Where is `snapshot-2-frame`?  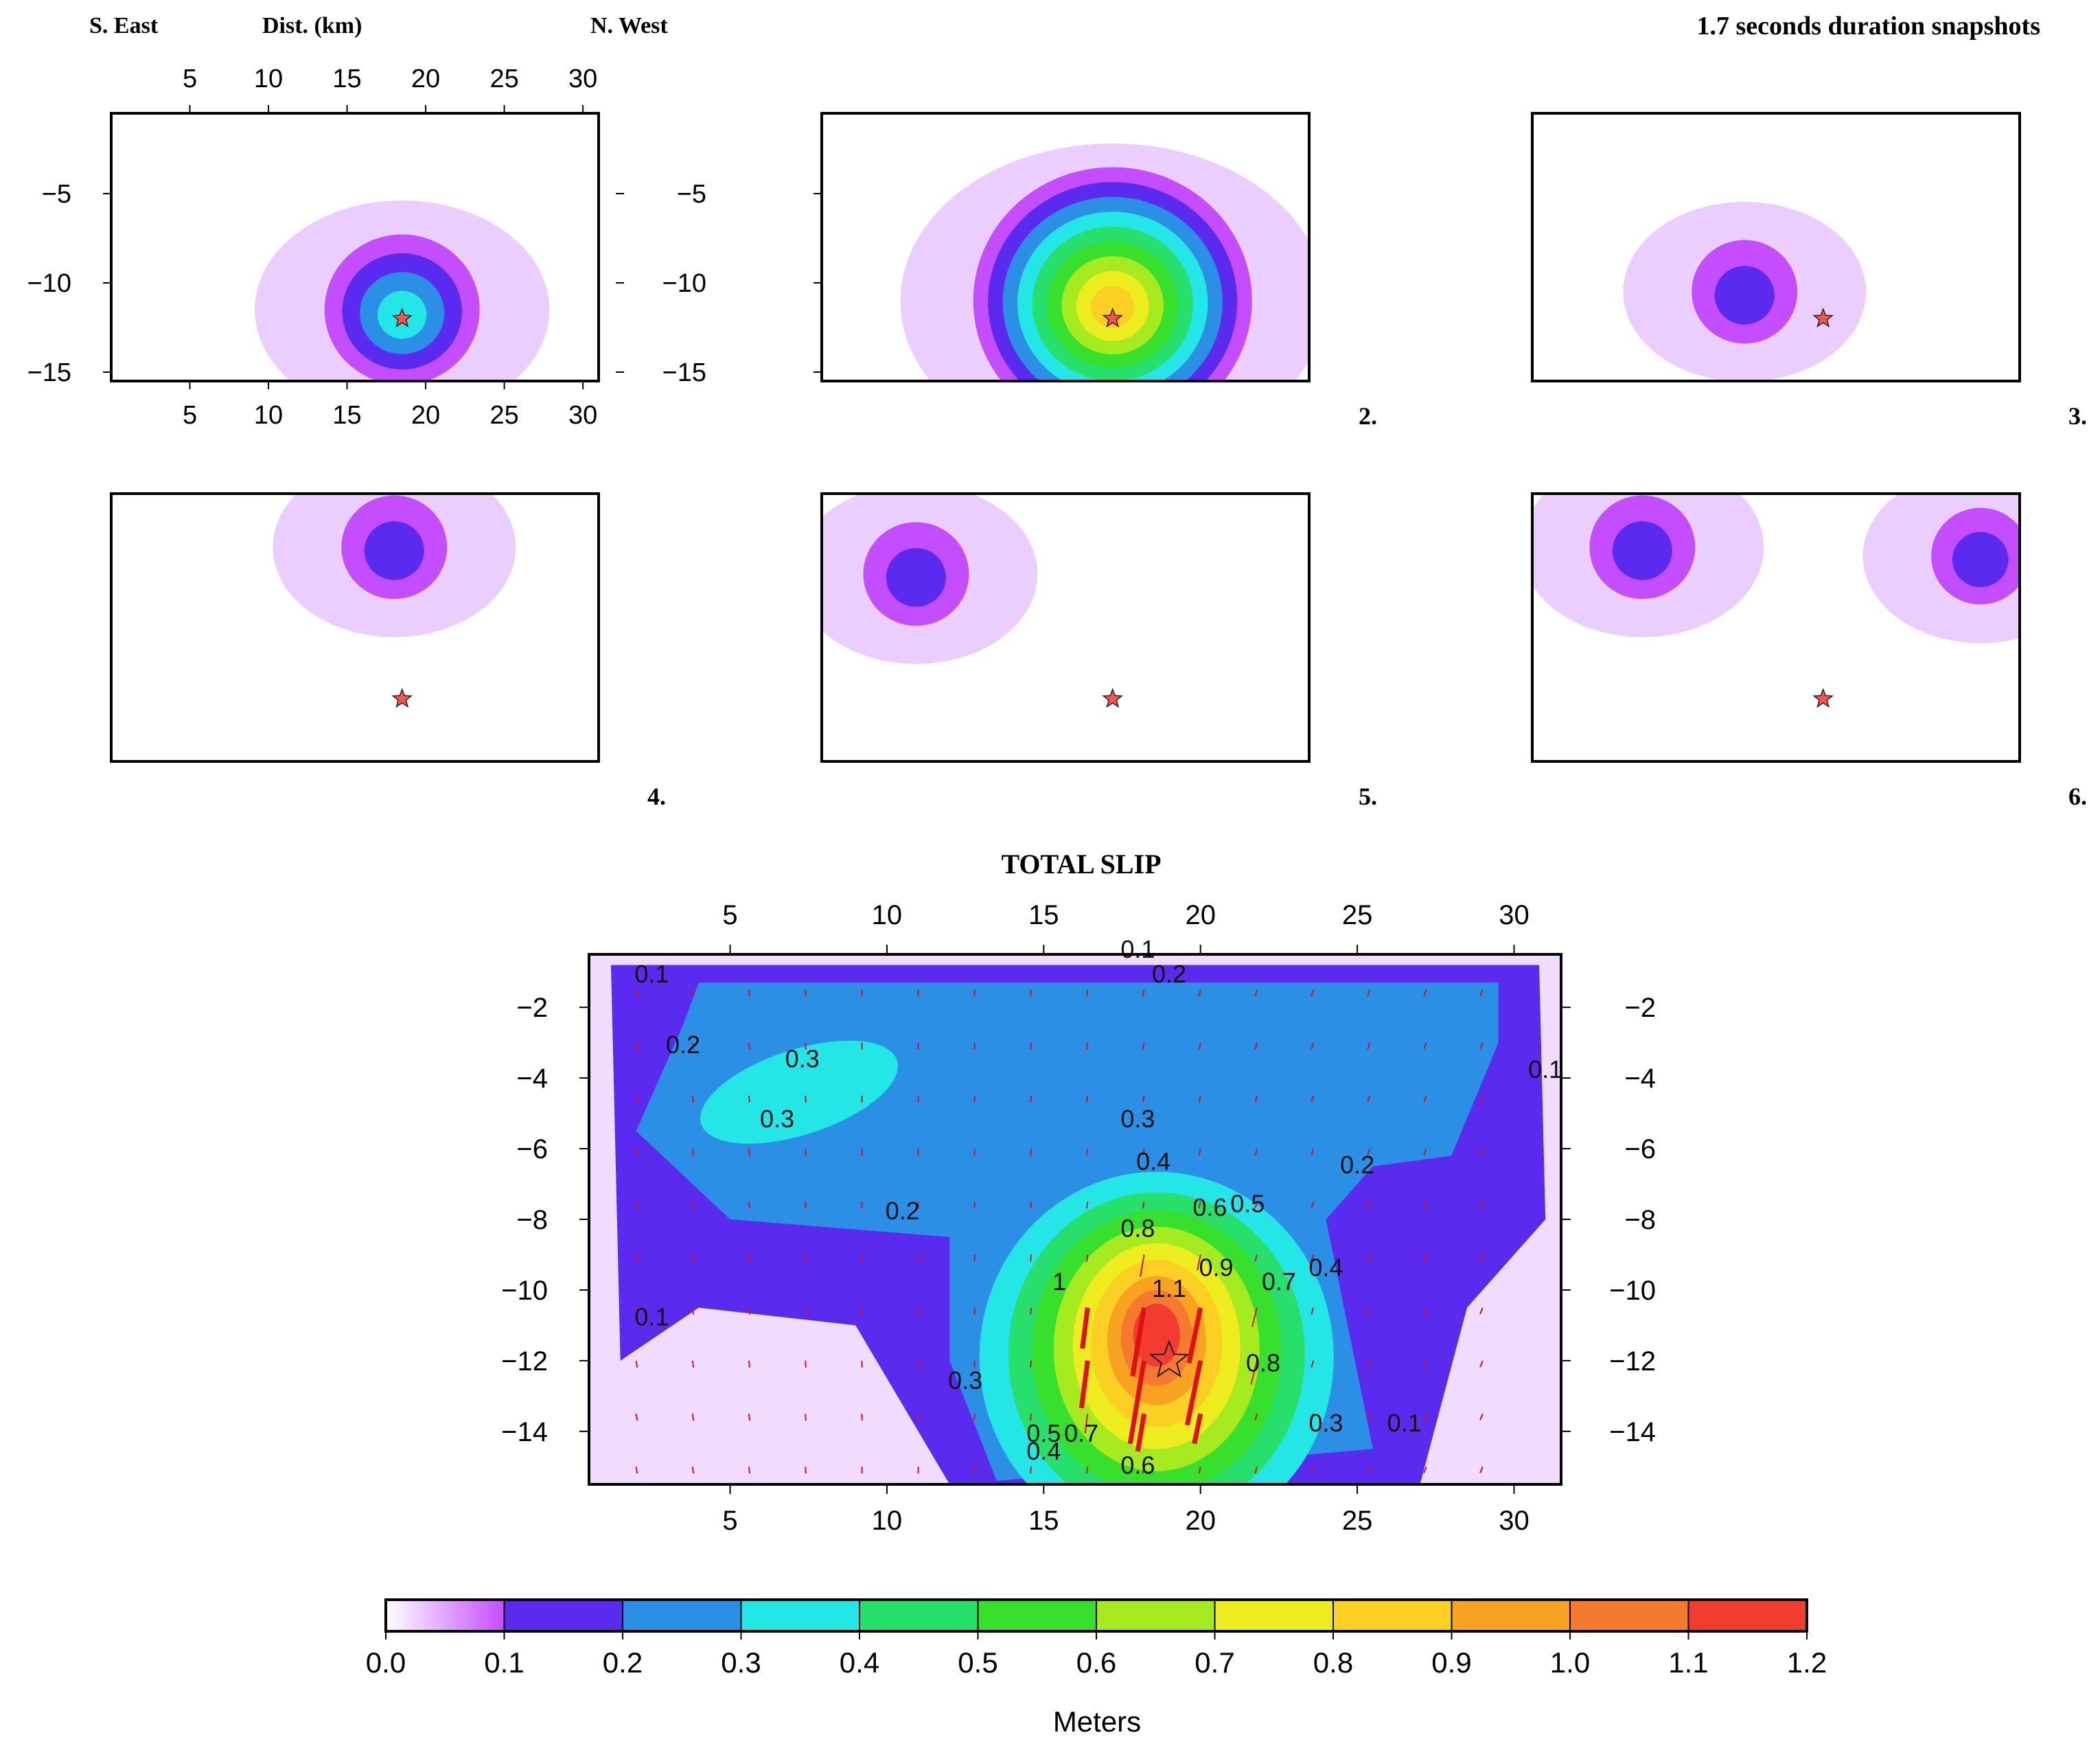 snapshot-2-frame is located at coordinates (1065, 247).